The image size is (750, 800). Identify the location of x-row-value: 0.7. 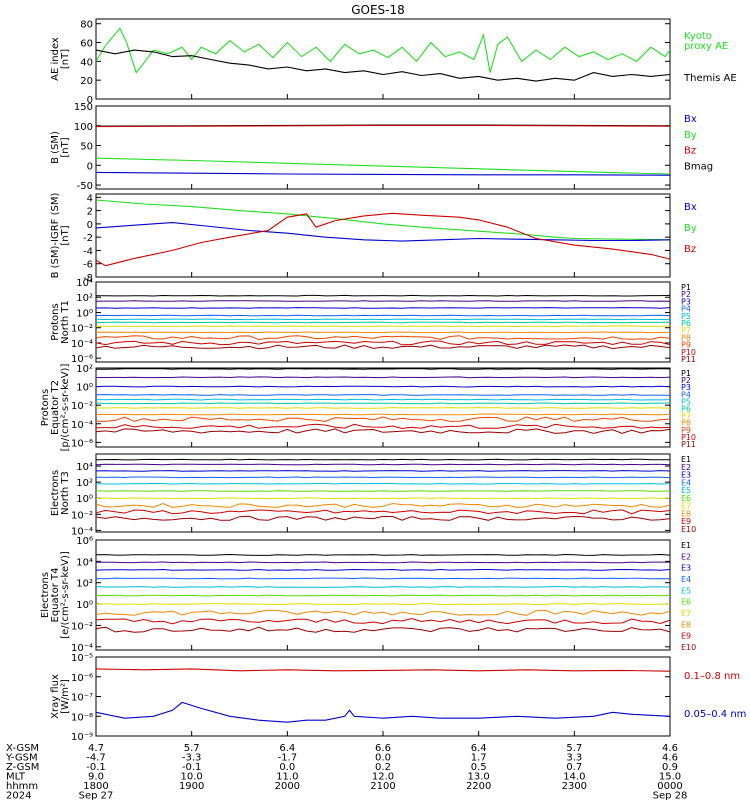
(574, 767).